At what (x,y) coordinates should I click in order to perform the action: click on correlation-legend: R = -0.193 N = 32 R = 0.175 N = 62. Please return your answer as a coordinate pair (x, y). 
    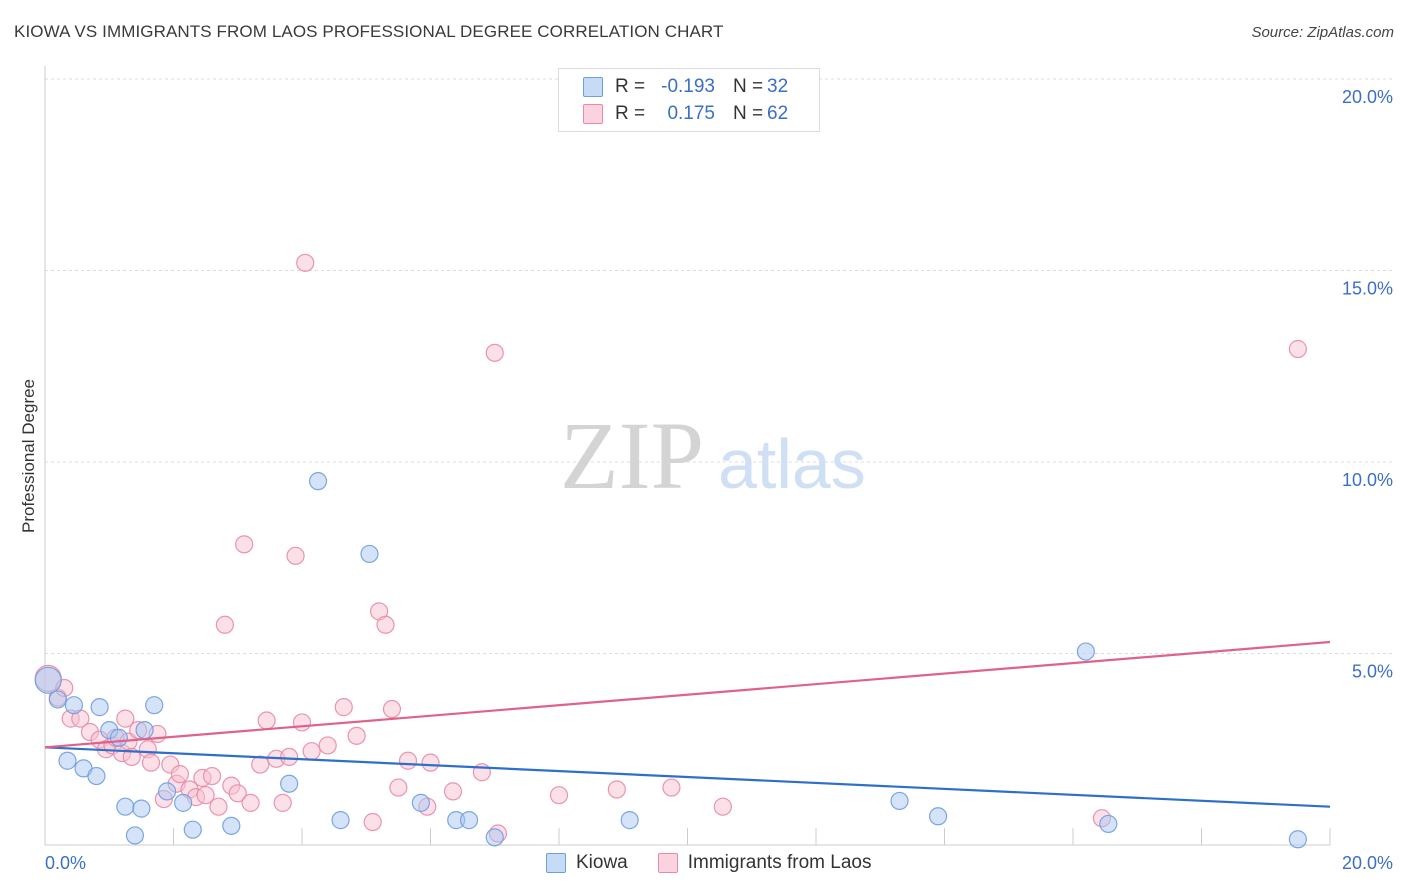
    Looking at the image, I should click on (689, 100).